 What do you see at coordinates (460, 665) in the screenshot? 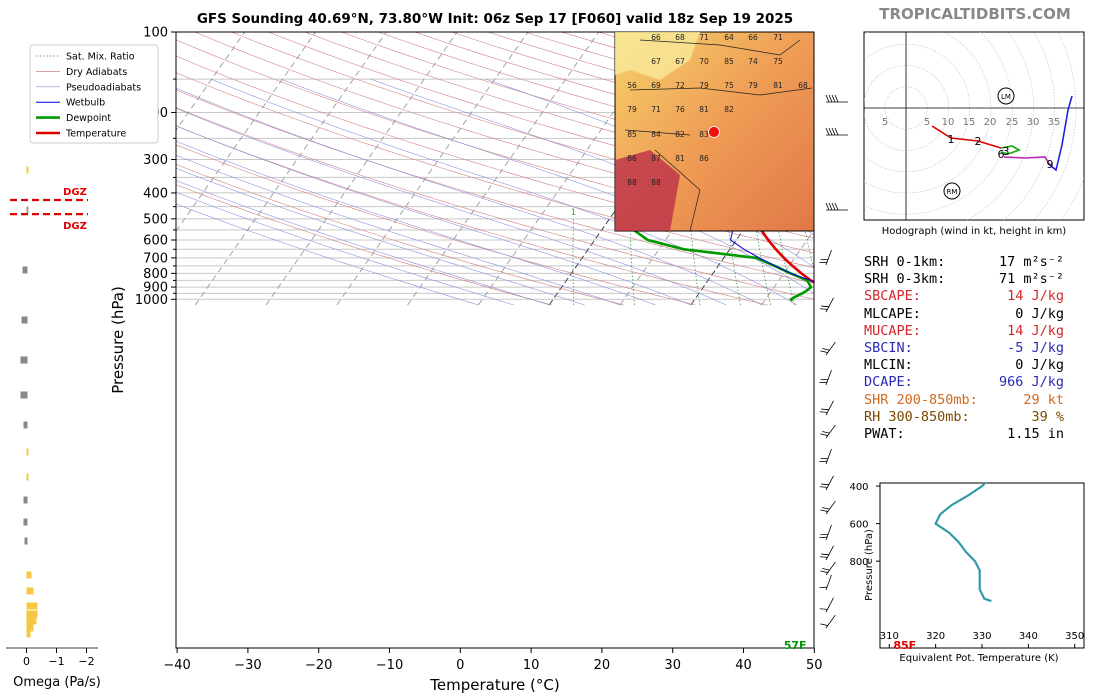
I see `x-tick-label: 0` at bounding box center [460, 665].